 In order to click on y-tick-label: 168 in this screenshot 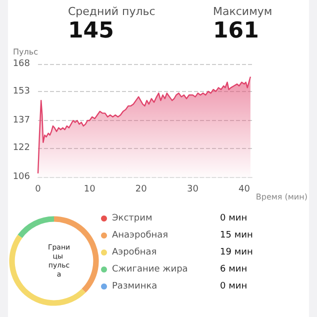, I will do `click(21, 64)`.